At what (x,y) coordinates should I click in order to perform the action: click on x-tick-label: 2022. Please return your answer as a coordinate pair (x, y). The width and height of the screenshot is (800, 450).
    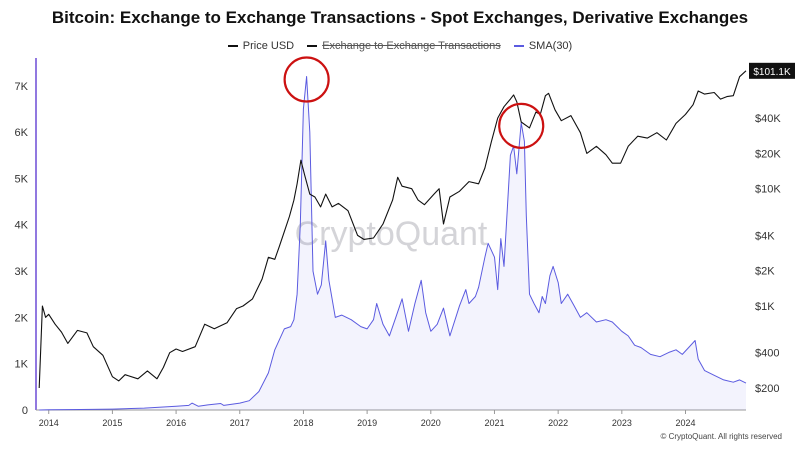
    Looking at the image, I should click on (558, 423).